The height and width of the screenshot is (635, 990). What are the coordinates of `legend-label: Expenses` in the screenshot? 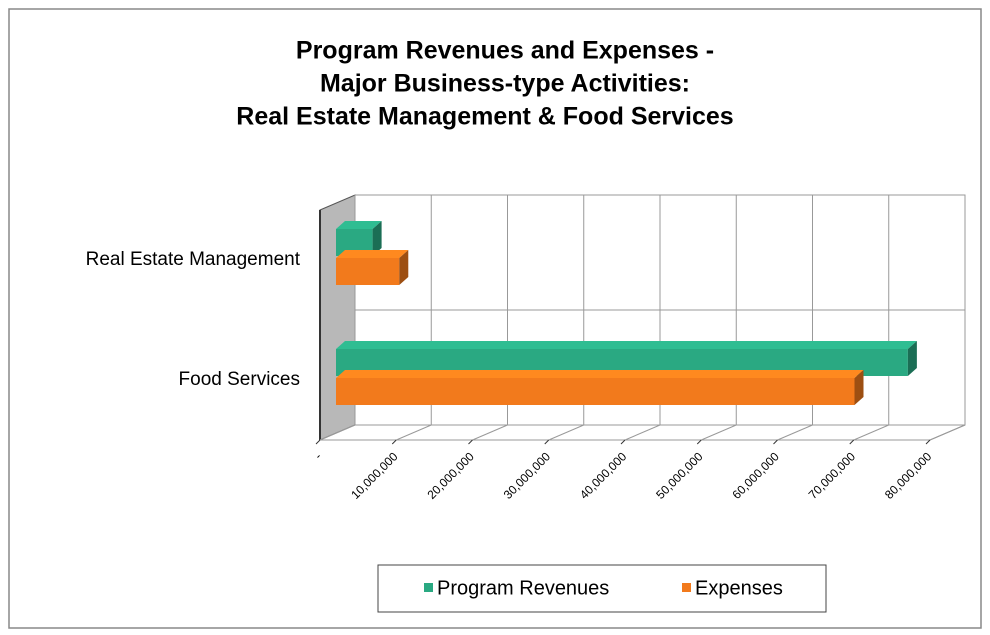 It's located at (739, 588).